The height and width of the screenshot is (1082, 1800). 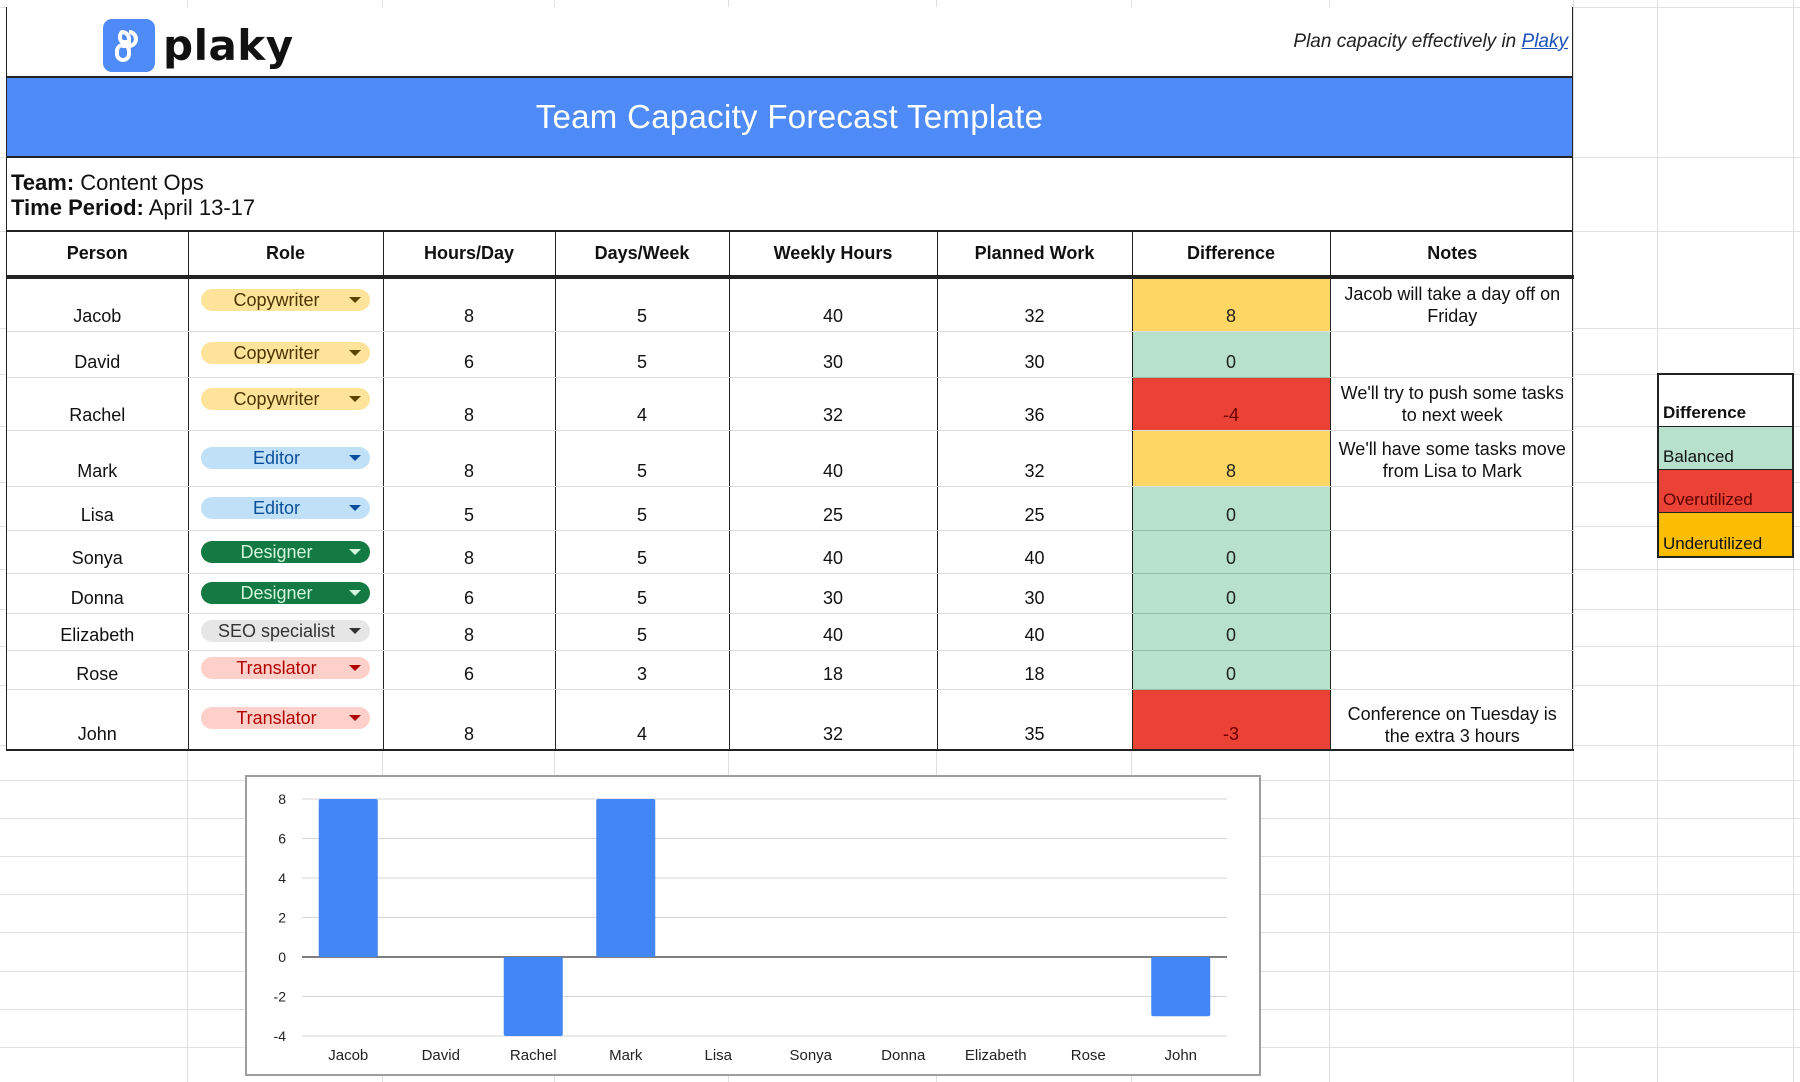 I want to click on plaky-link: Plaky, so click(x=1544, y=41).